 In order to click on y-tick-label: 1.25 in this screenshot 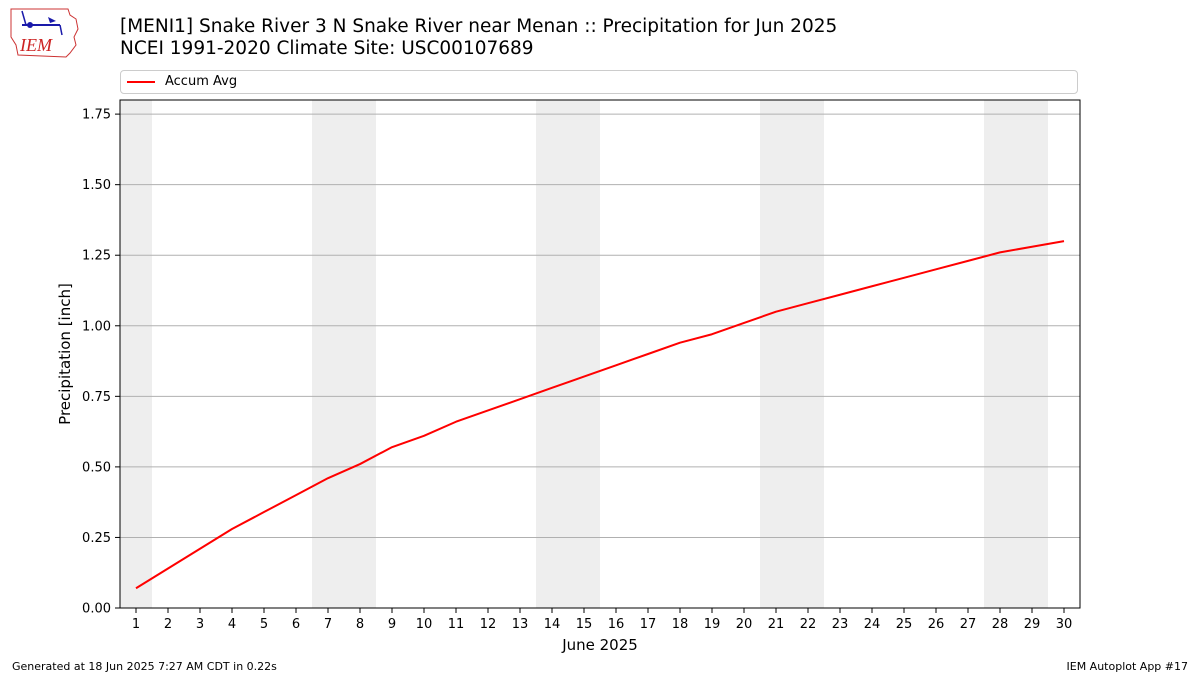, I will do `click(96, 256)`.